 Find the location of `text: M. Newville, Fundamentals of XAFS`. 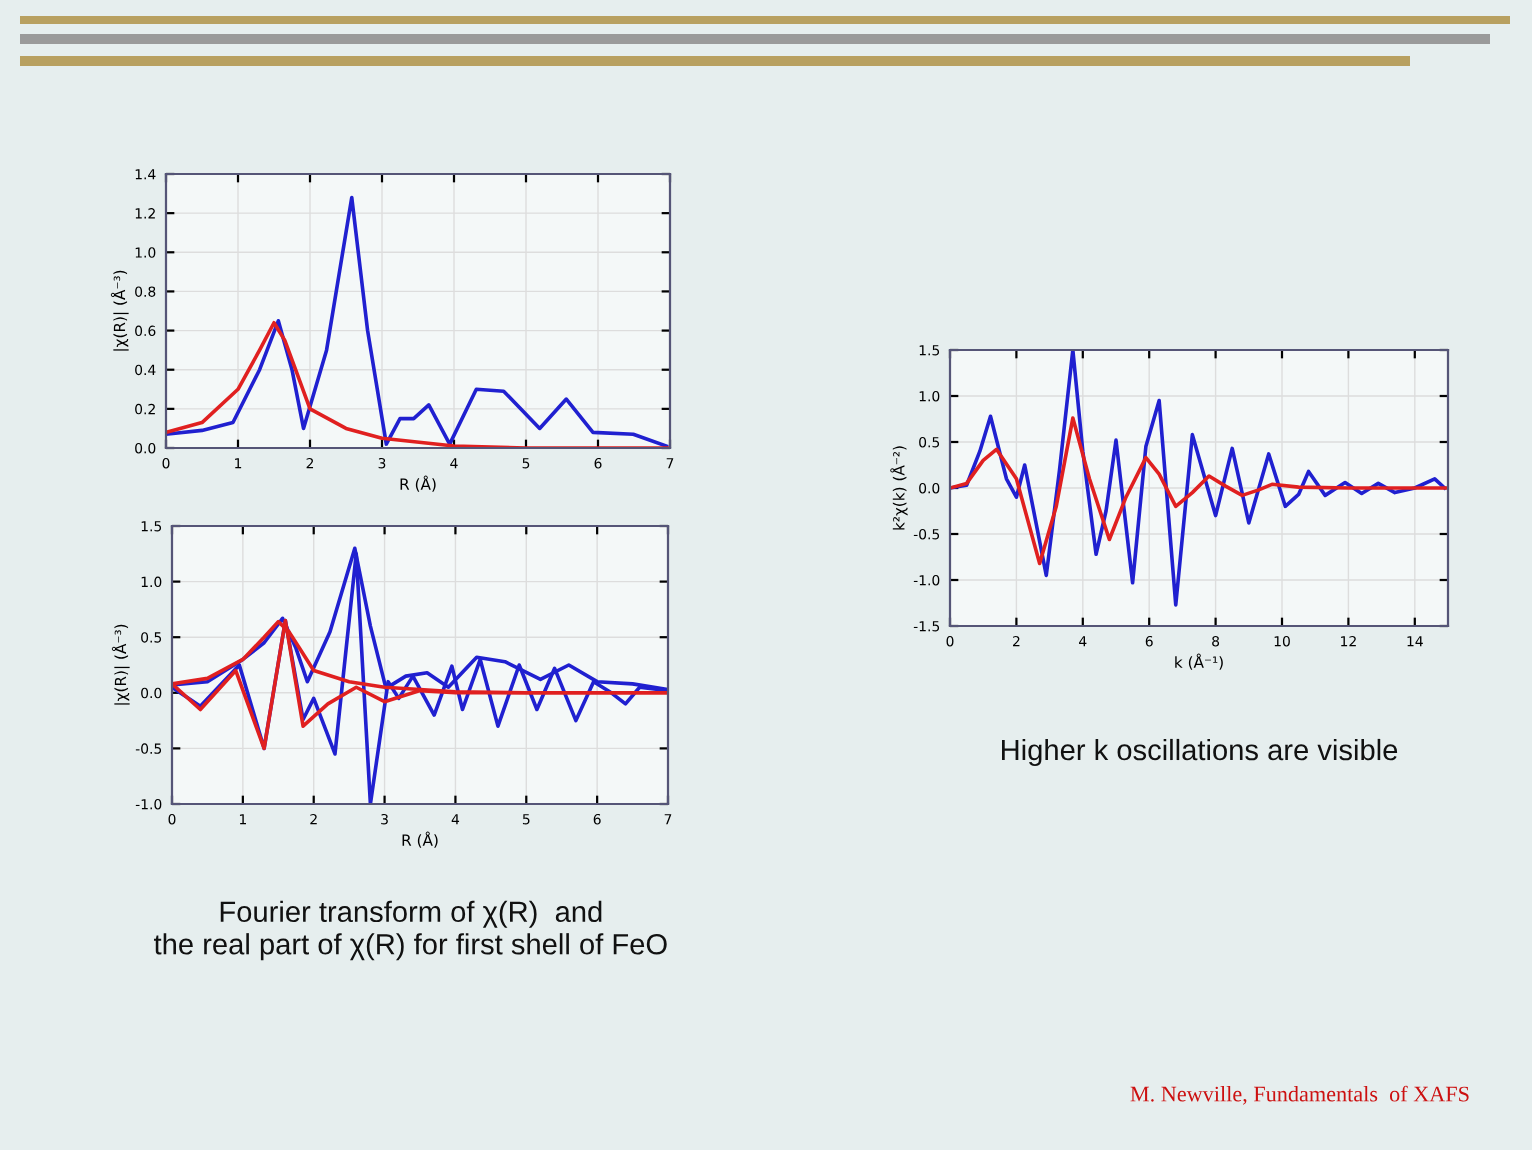

text: M. Newville, Fundamentals of XAFS is located at coordinates (1299, 1095).